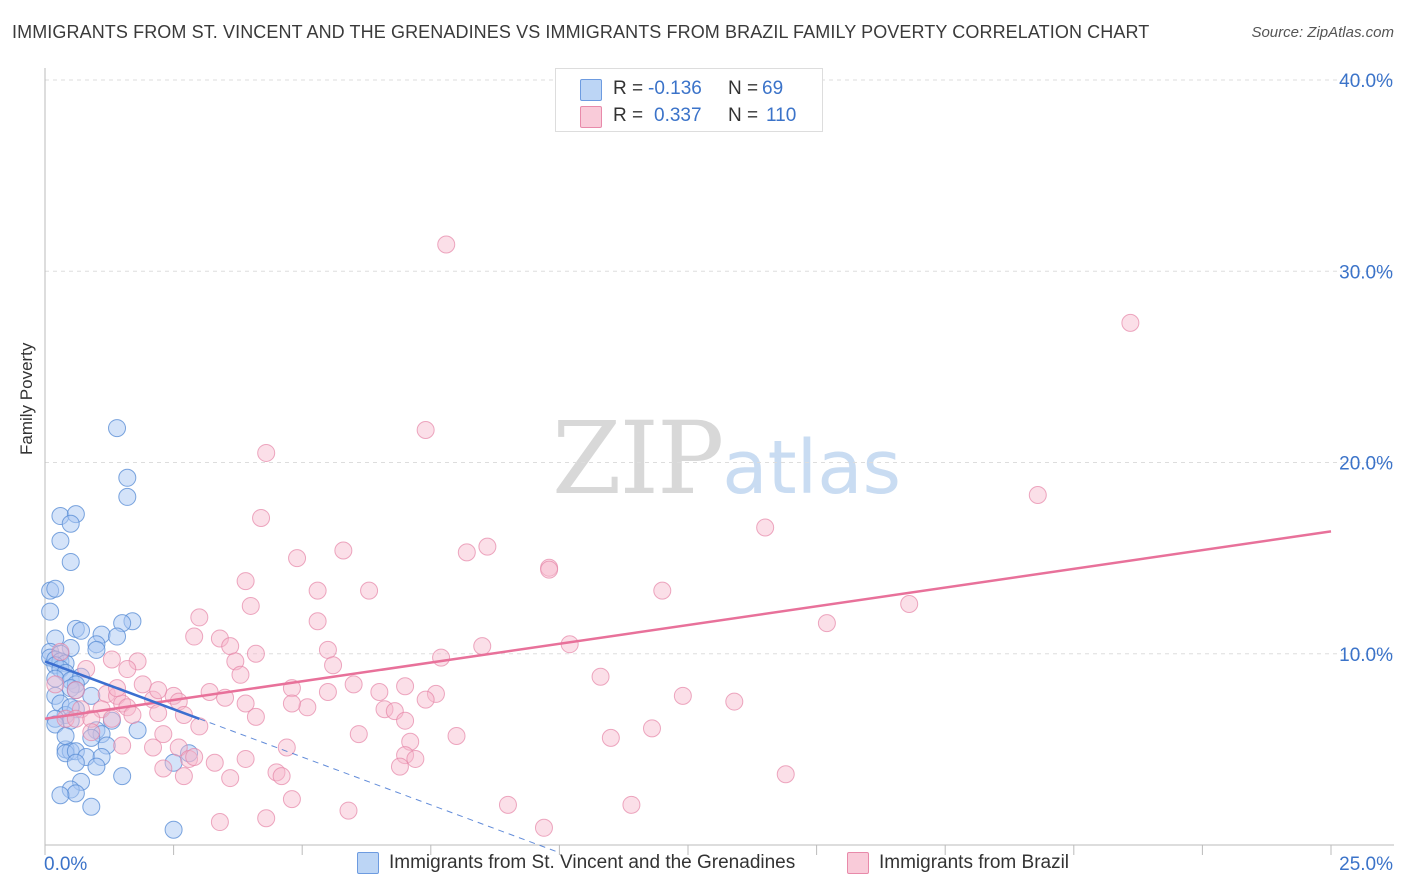  Describe the element at coordinates (781, 115) in the screenshot. I see `legend-n-value-brazil: 110` at that location.